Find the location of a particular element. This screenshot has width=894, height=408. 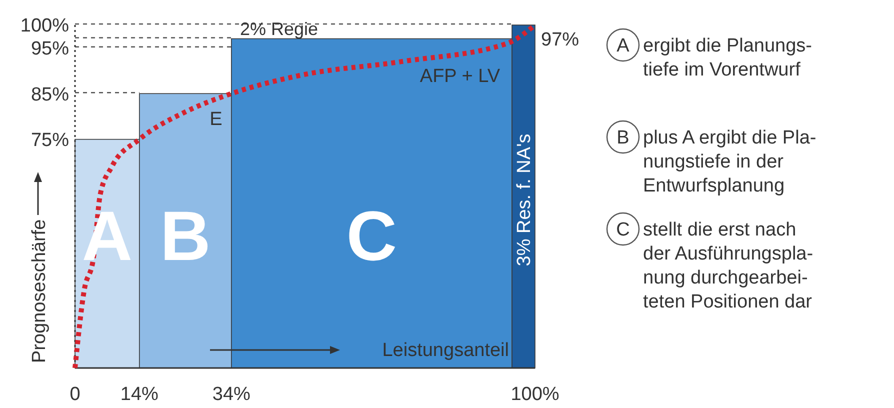

annotation: AFP + LV is located at coordinates (460, 76).